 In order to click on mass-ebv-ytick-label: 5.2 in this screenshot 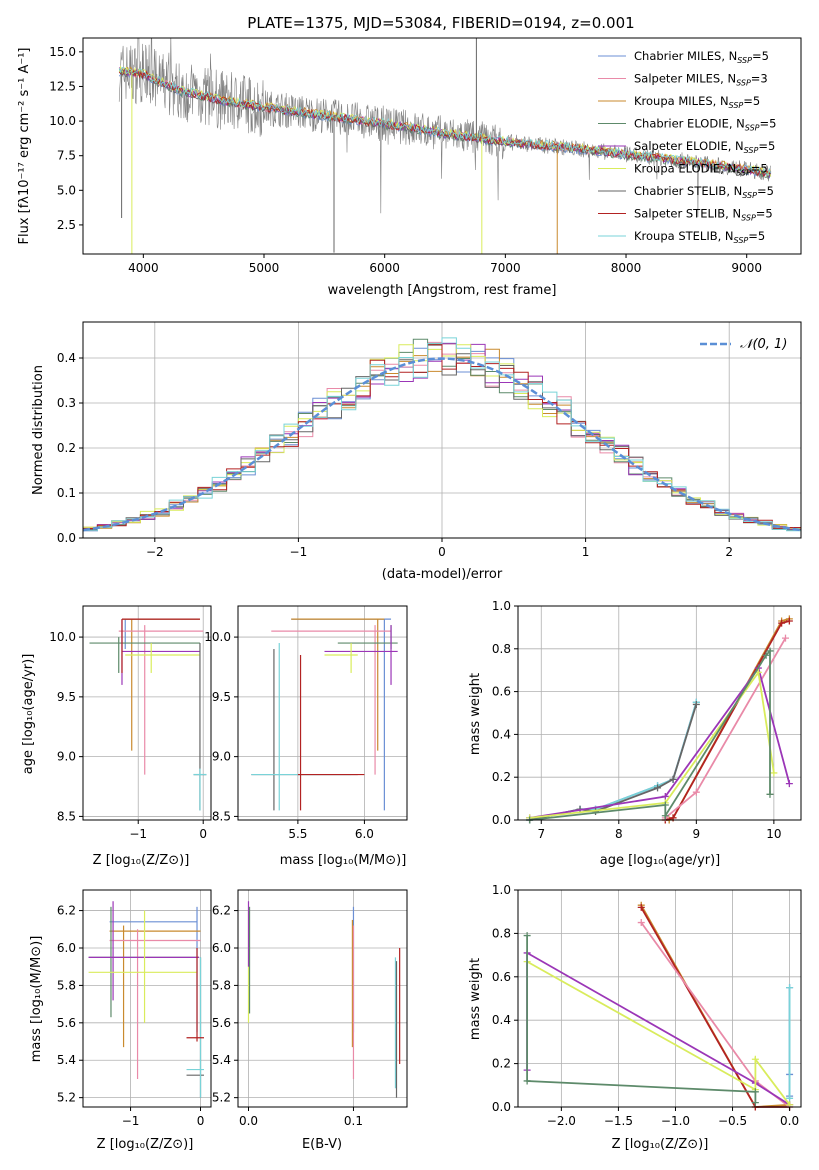, I will do `click(221, 1098)`.